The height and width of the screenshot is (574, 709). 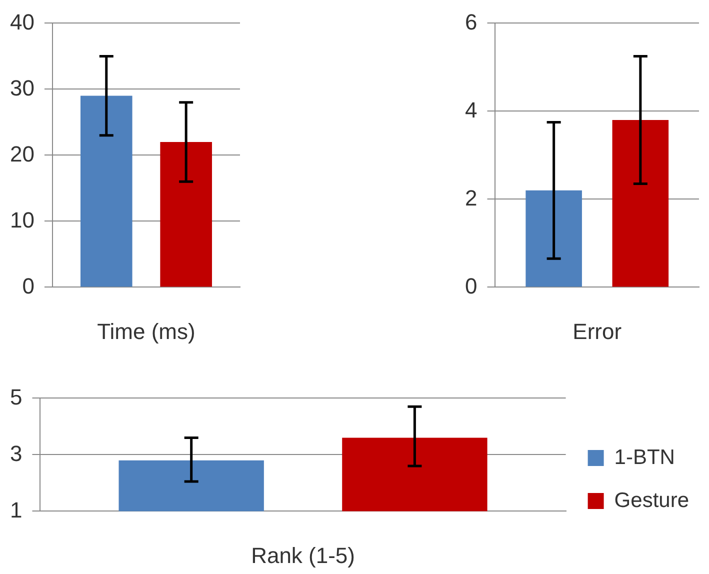 I want to click on x-axis-title: Error, so click(x=597, y=331).